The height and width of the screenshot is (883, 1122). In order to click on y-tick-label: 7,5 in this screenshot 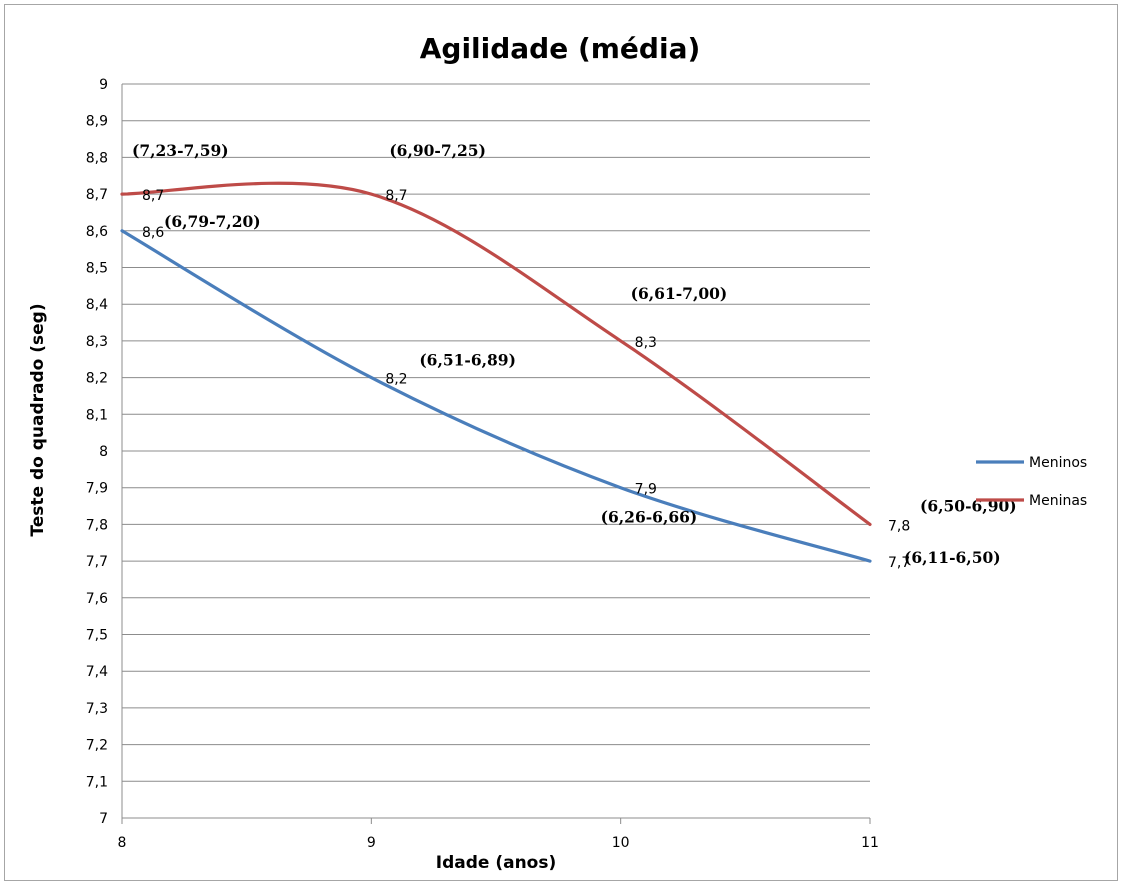, I will do `click(97, 636)`.